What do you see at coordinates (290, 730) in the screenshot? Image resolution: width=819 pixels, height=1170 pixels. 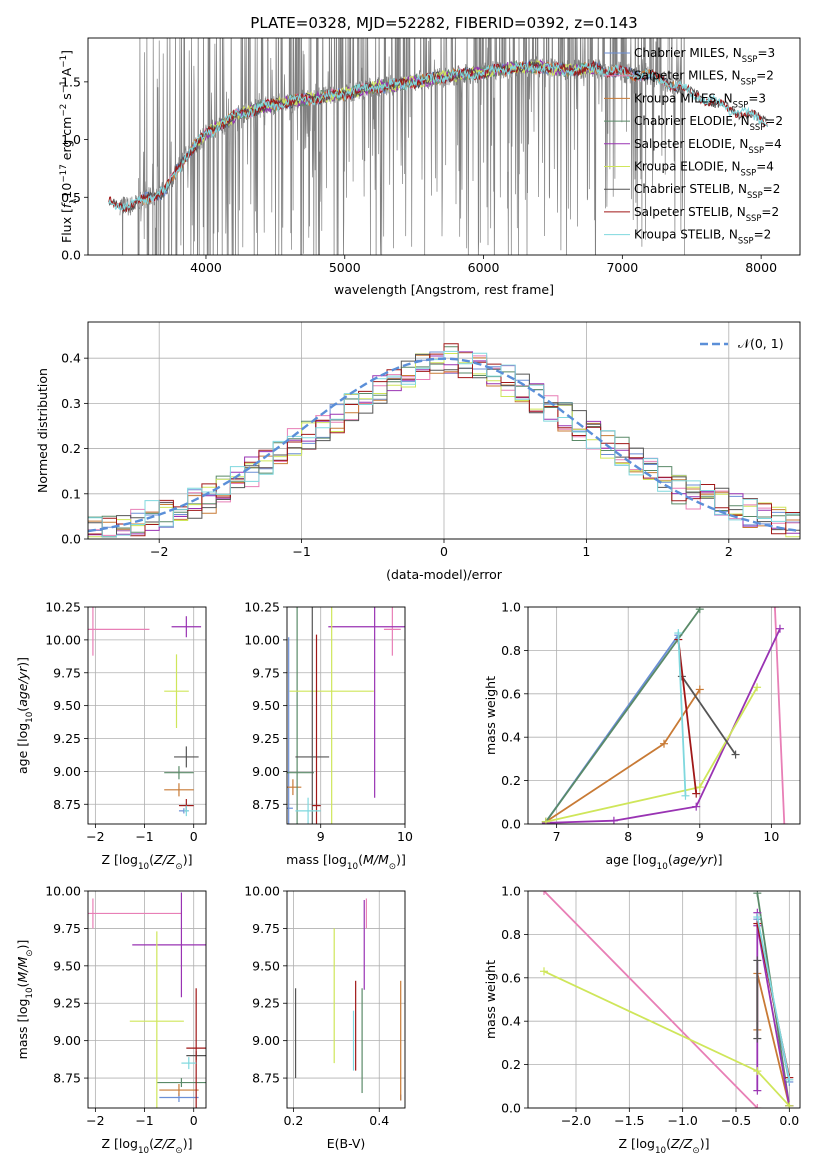 I see `errorbar-chabrier_miles` at bounding box center [290, 730].